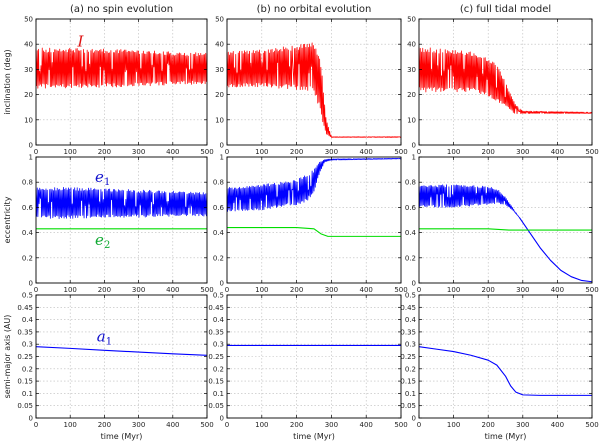  What do you see at coordinates (107, 245) in the screenshot?
I see `series-label-subscript: 2` at bounding box center [107, 245].